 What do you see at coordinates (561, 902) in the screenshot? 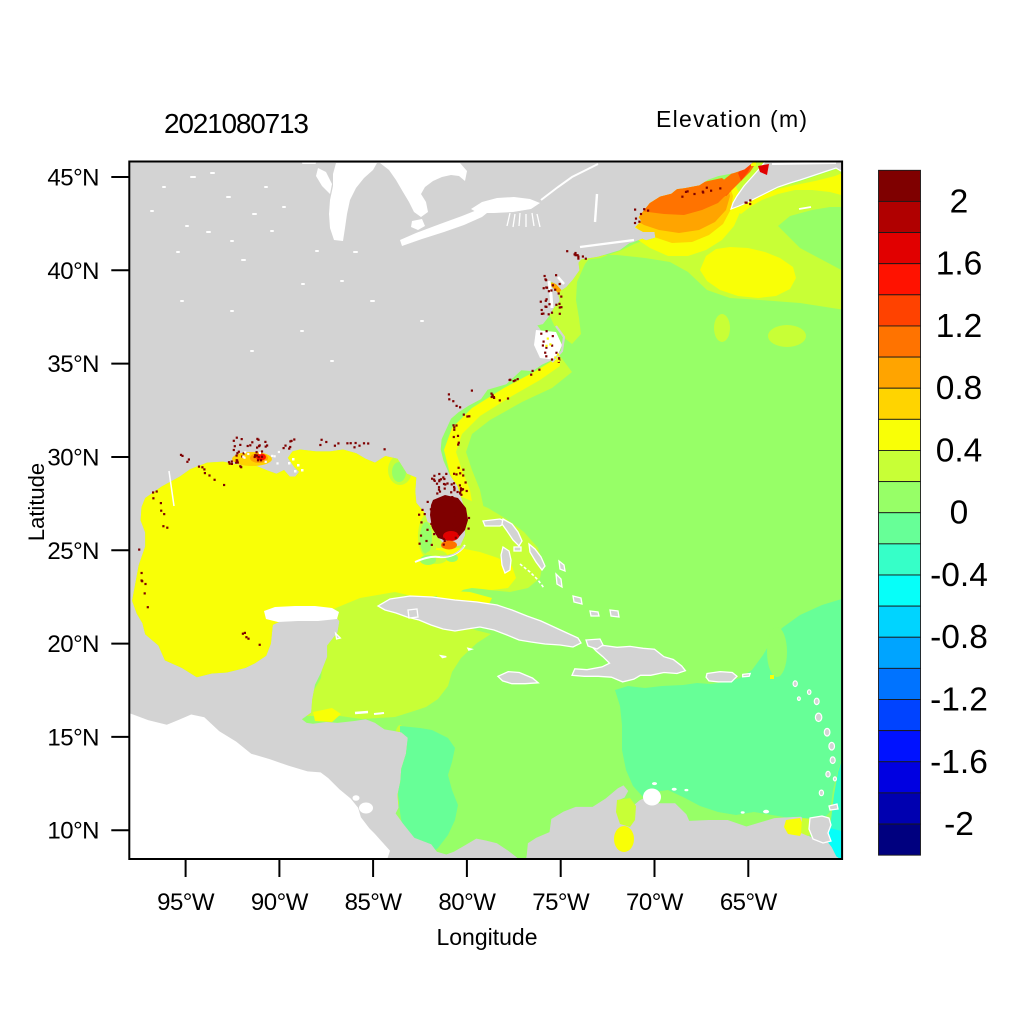
I see `svg-text: 75°W` at bounding box center [561, 902].